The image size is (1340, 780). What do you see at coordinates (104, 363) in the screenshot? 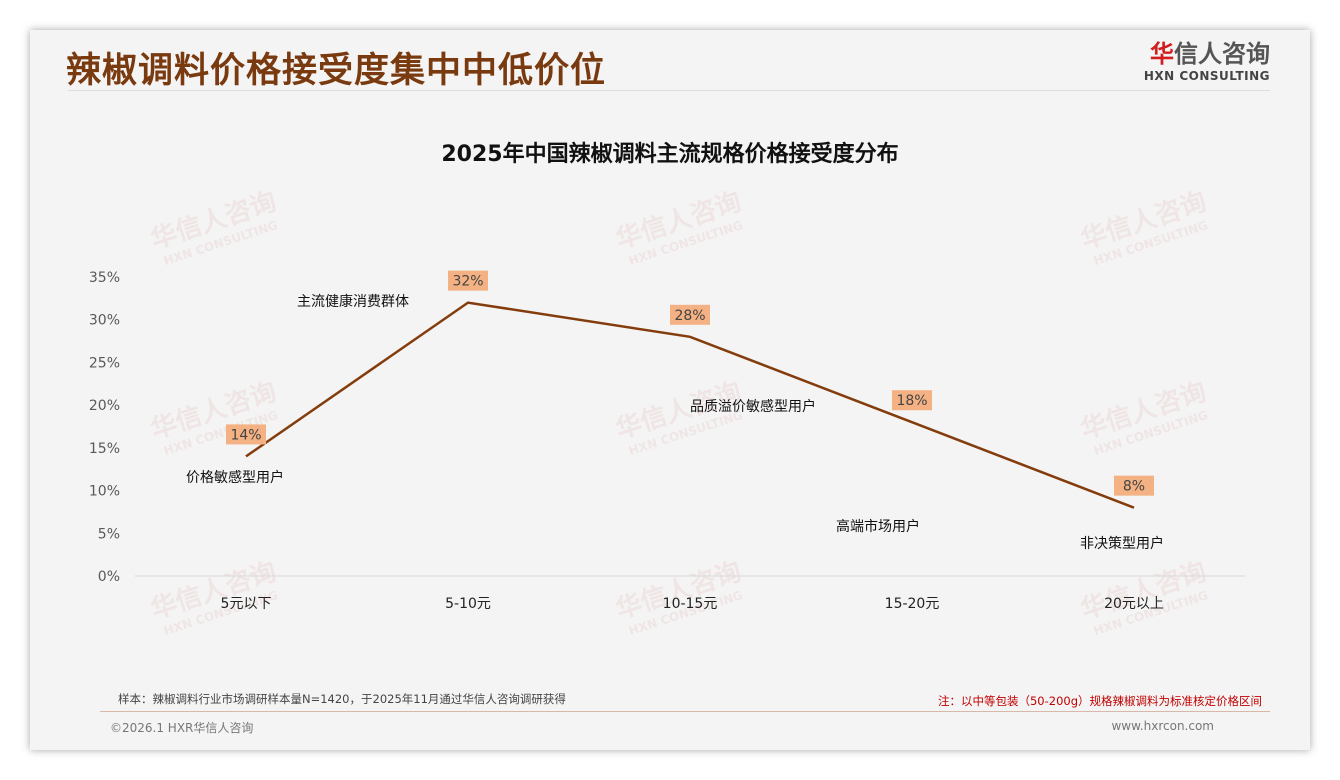
I see `y-tick-label: 25%` at bounding box center [104, 363].